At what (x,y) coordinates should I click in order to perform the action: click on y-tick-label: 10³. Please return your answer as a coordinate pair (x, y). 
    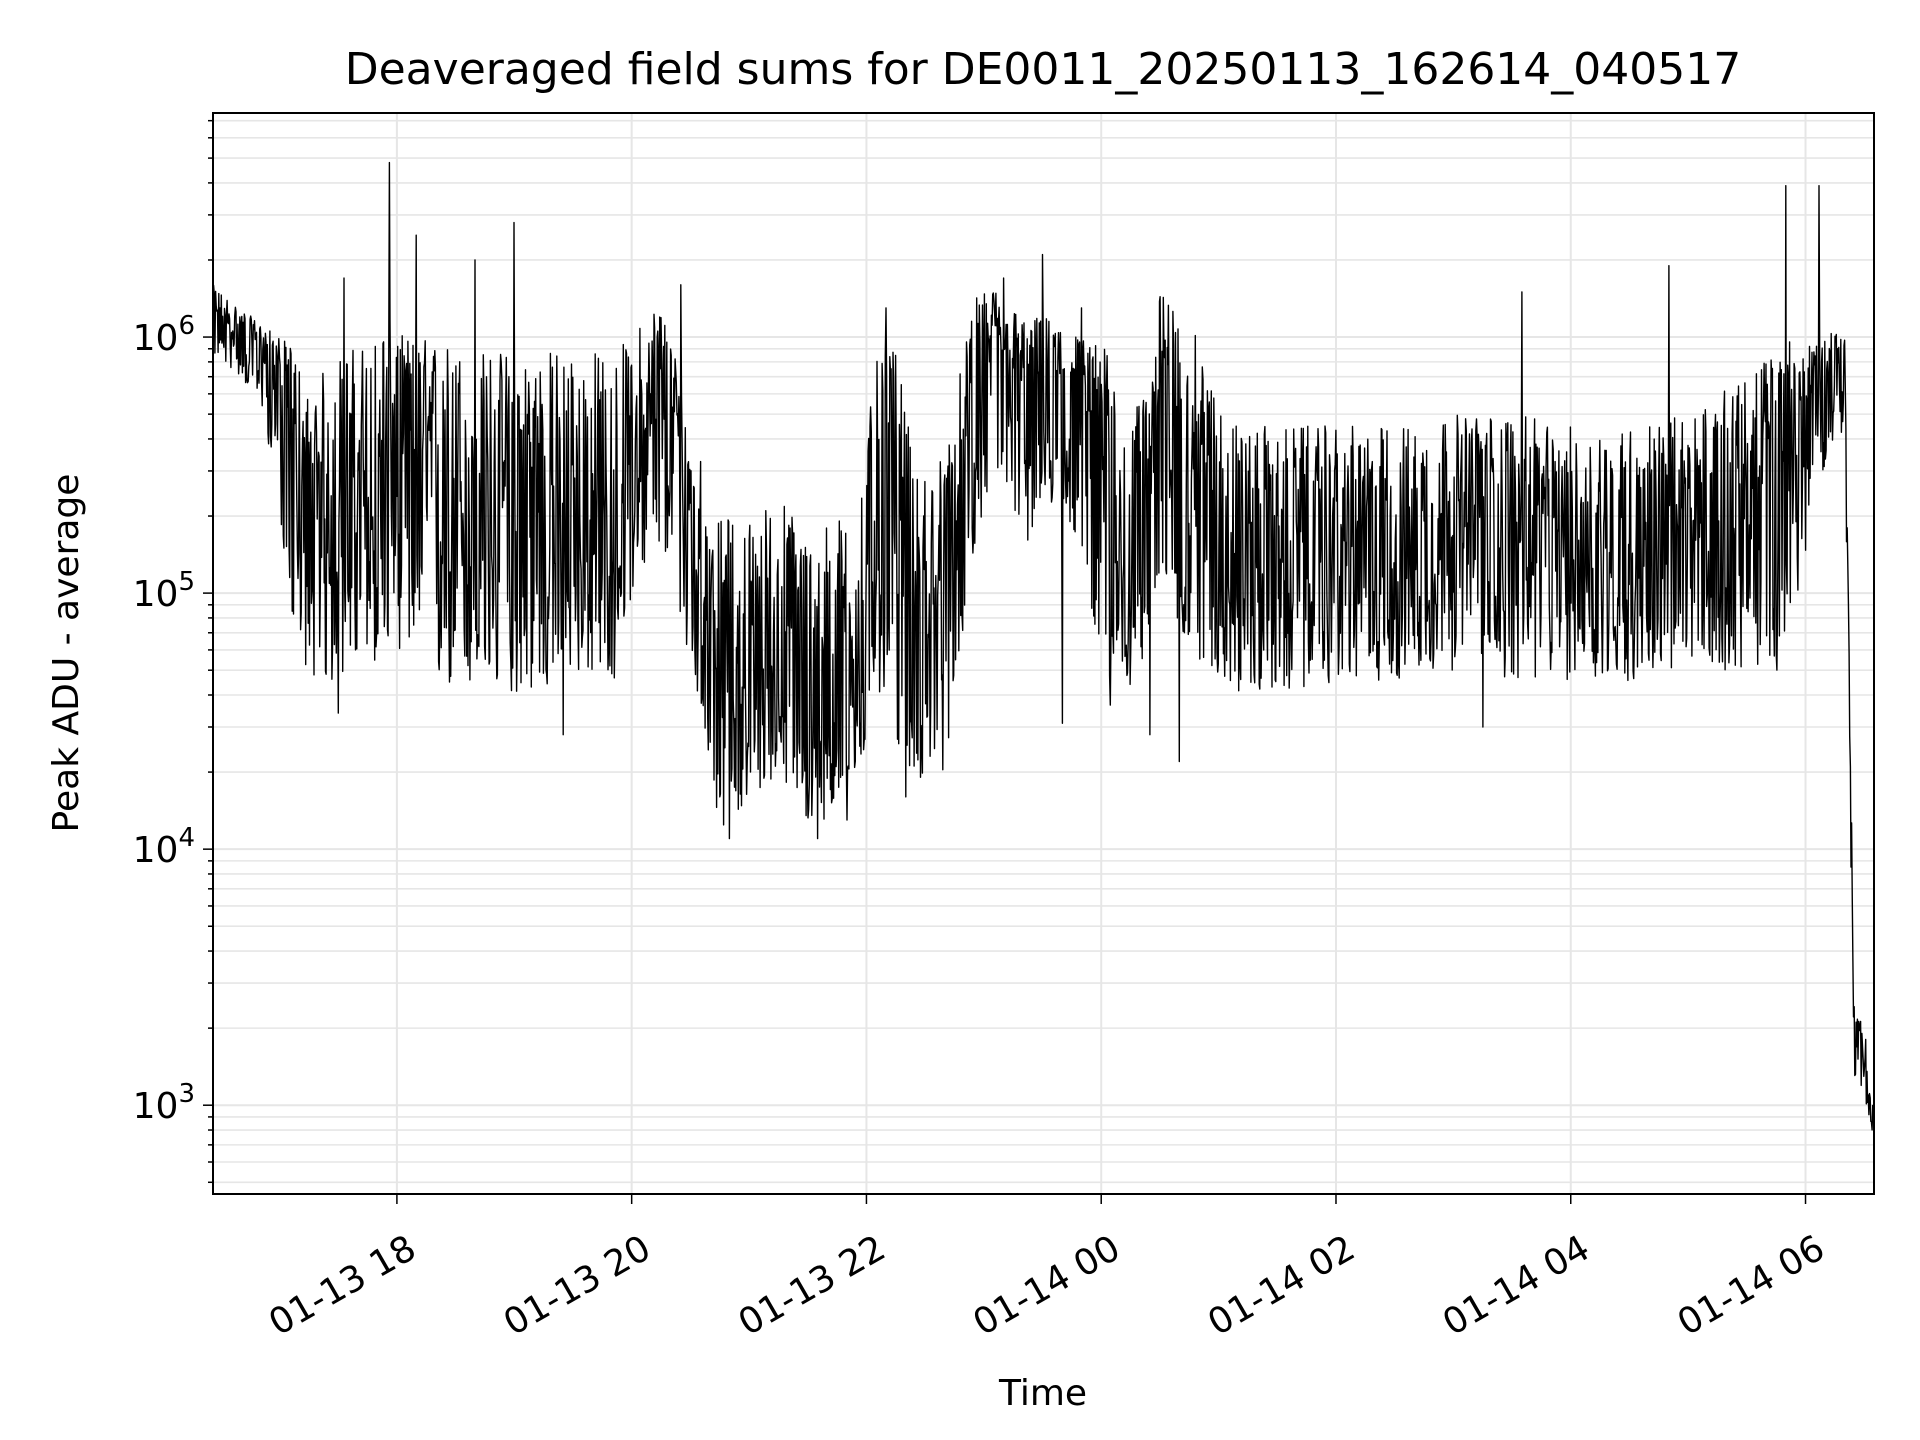
    Looking at the image, I should click on (164, 1103).